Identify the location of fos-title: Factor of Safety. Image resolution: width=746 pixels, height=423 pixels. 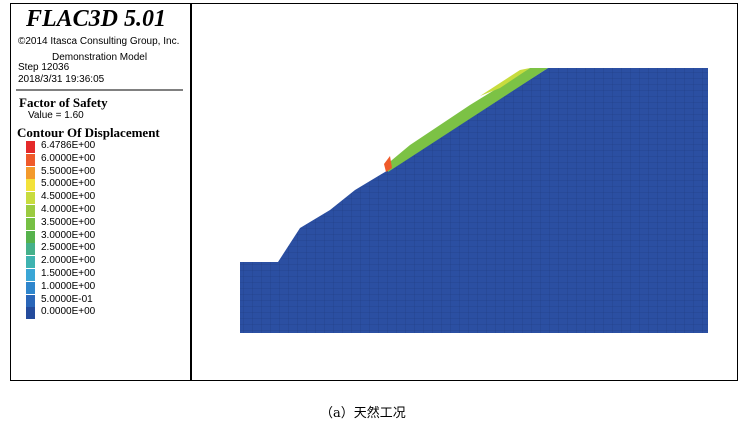
(63, 102).